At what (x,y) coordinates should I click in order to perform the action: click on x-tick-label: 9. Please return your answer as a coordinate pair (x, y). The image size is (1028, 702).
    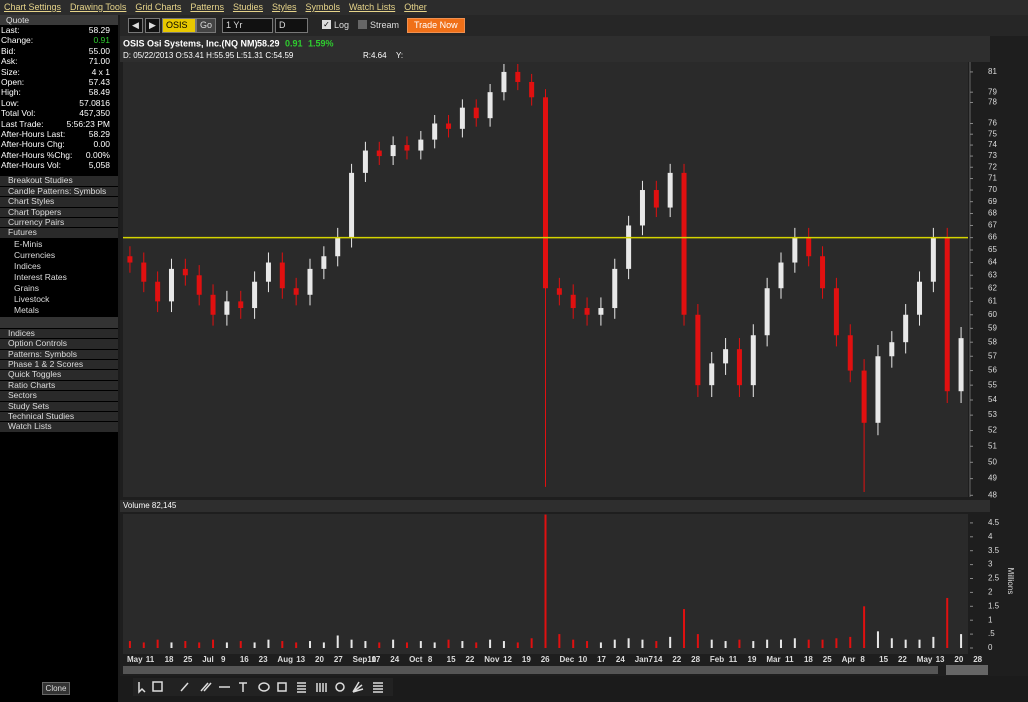
    Looking at the image, I should click on (223, 659).